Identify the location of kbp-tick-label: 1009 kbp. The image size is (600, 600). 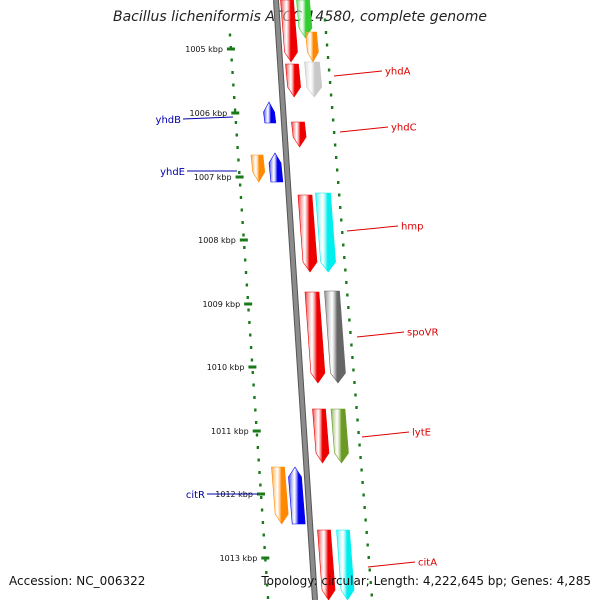
(221, 304).